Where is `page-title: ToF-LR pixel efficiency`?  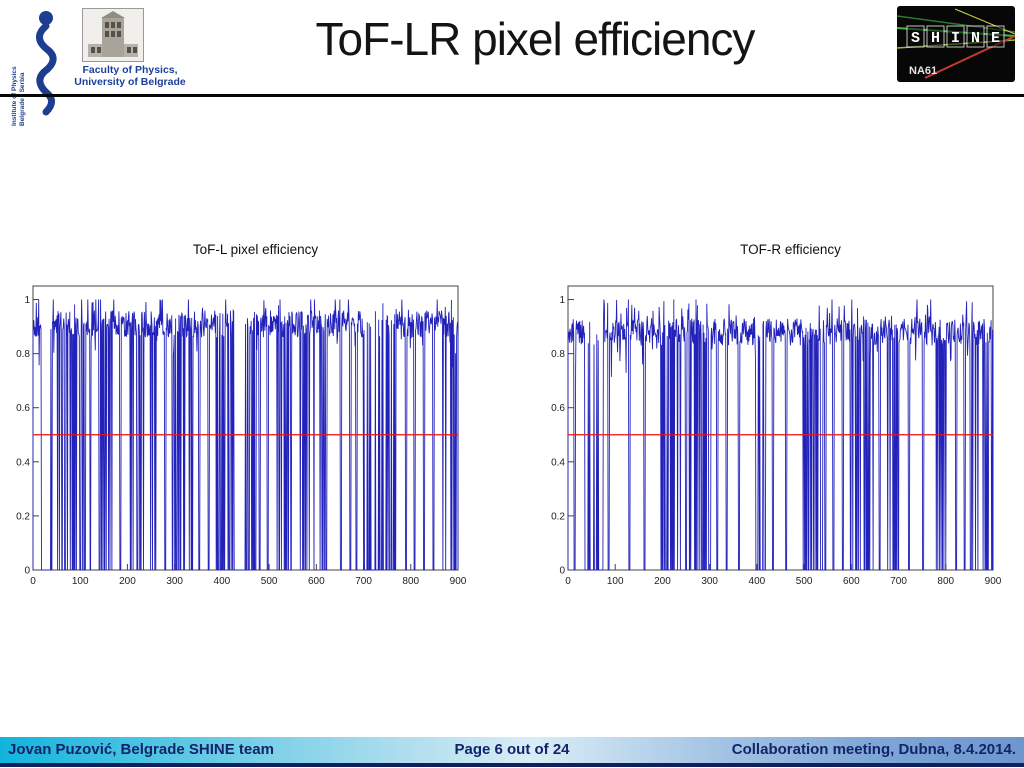
page-title: ToF-LR pixel efficiency is located at coordinates (535, 39).